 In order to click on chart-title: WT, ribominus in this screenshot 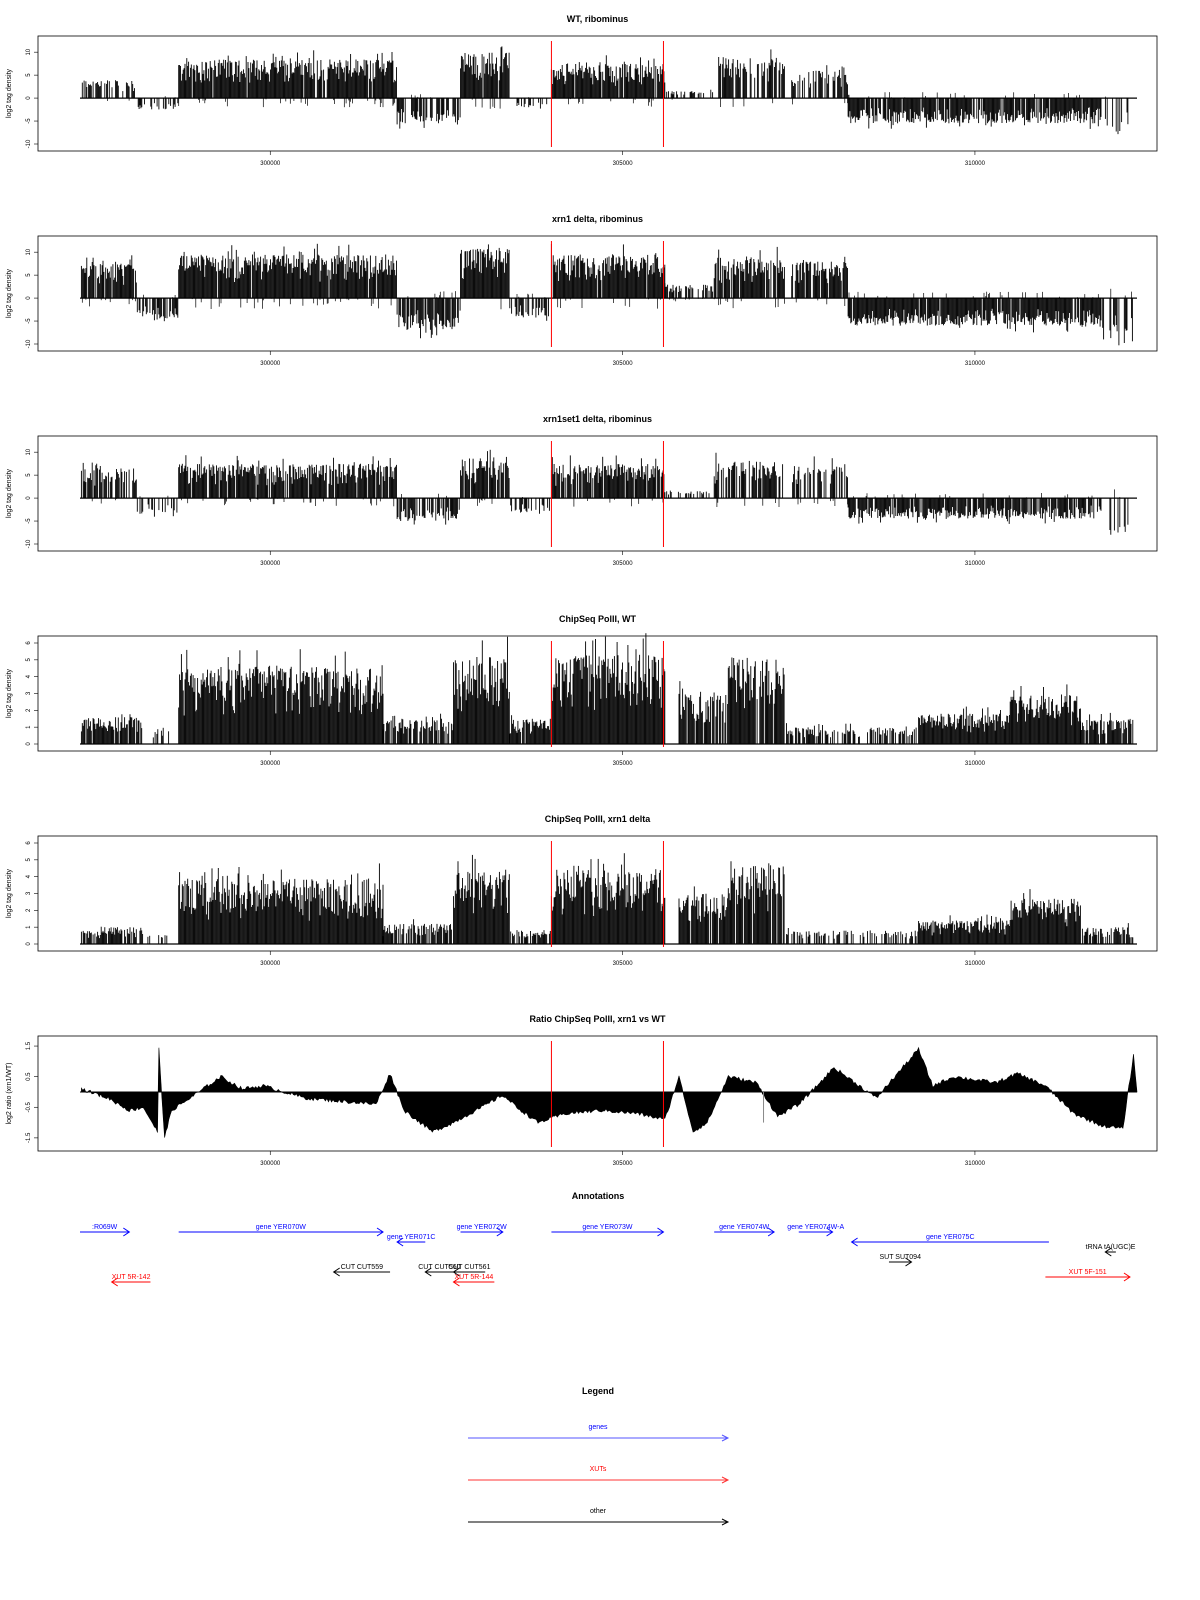, I will do `click(598, 19)`.